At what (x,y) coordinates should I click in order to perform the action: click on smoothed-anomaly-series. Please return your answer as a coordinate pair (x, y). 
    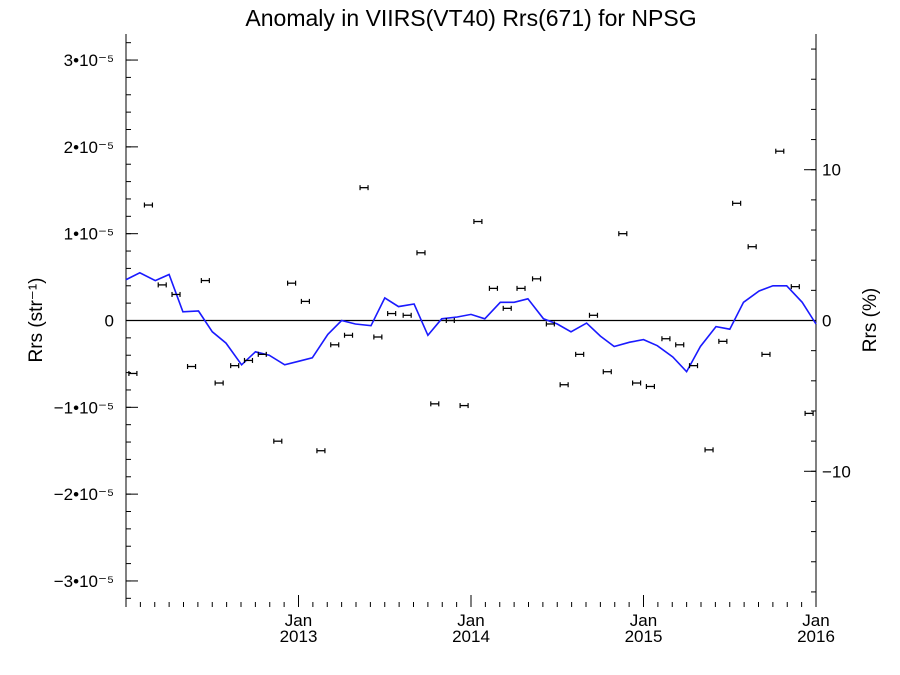
    Looking at the image, I should click on (471, 322).